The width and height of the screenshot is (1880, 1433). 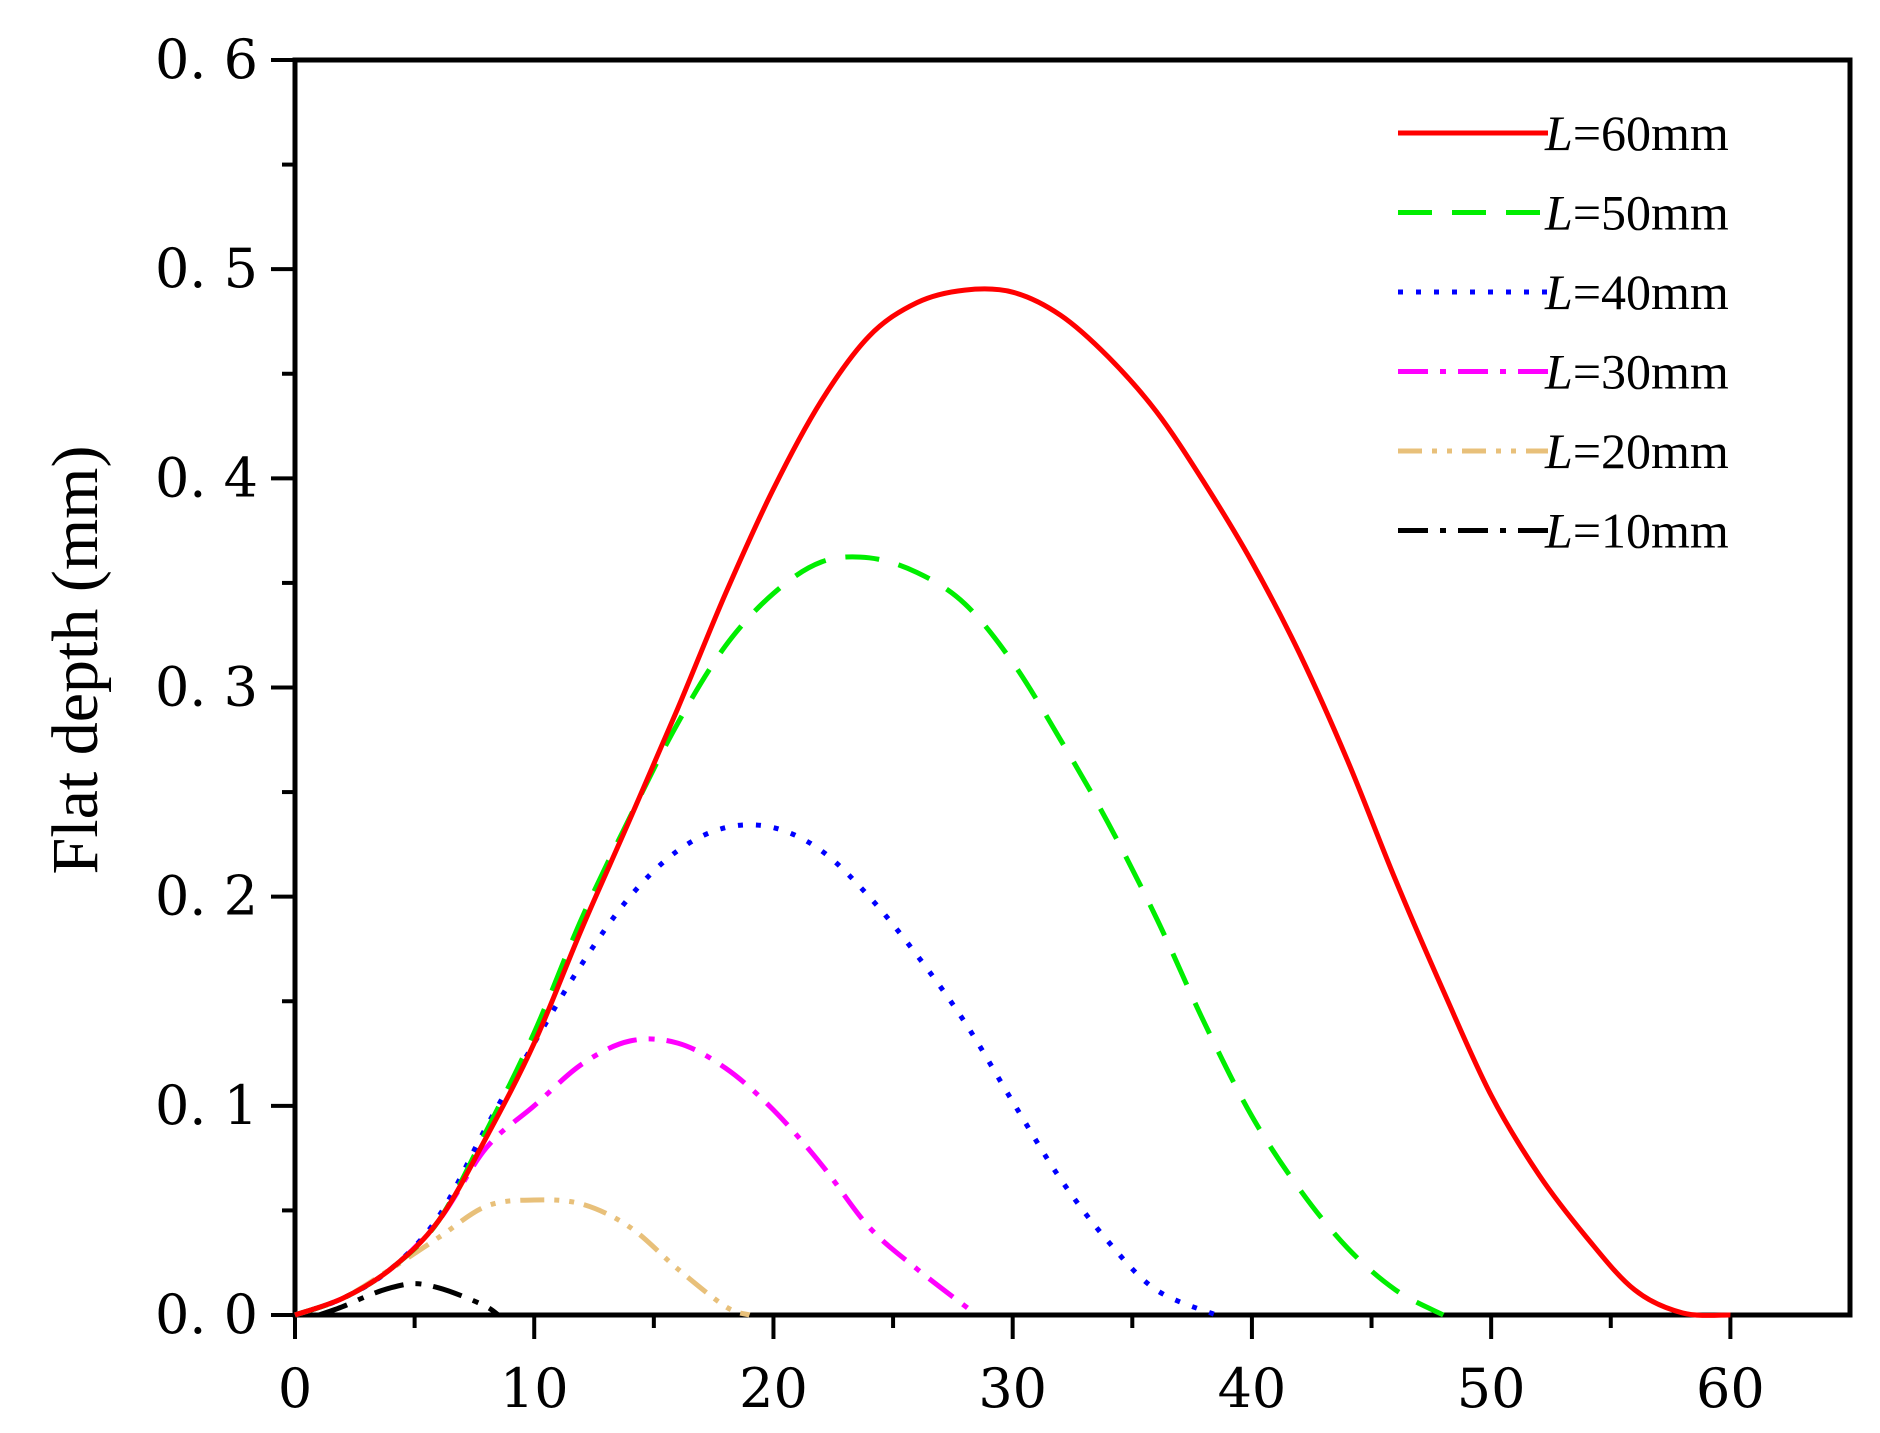 What do you see at coordinates (1636, 451) in the screenshot?
I see `legend-label: L=20mm` at bounding box center [1636, 451].